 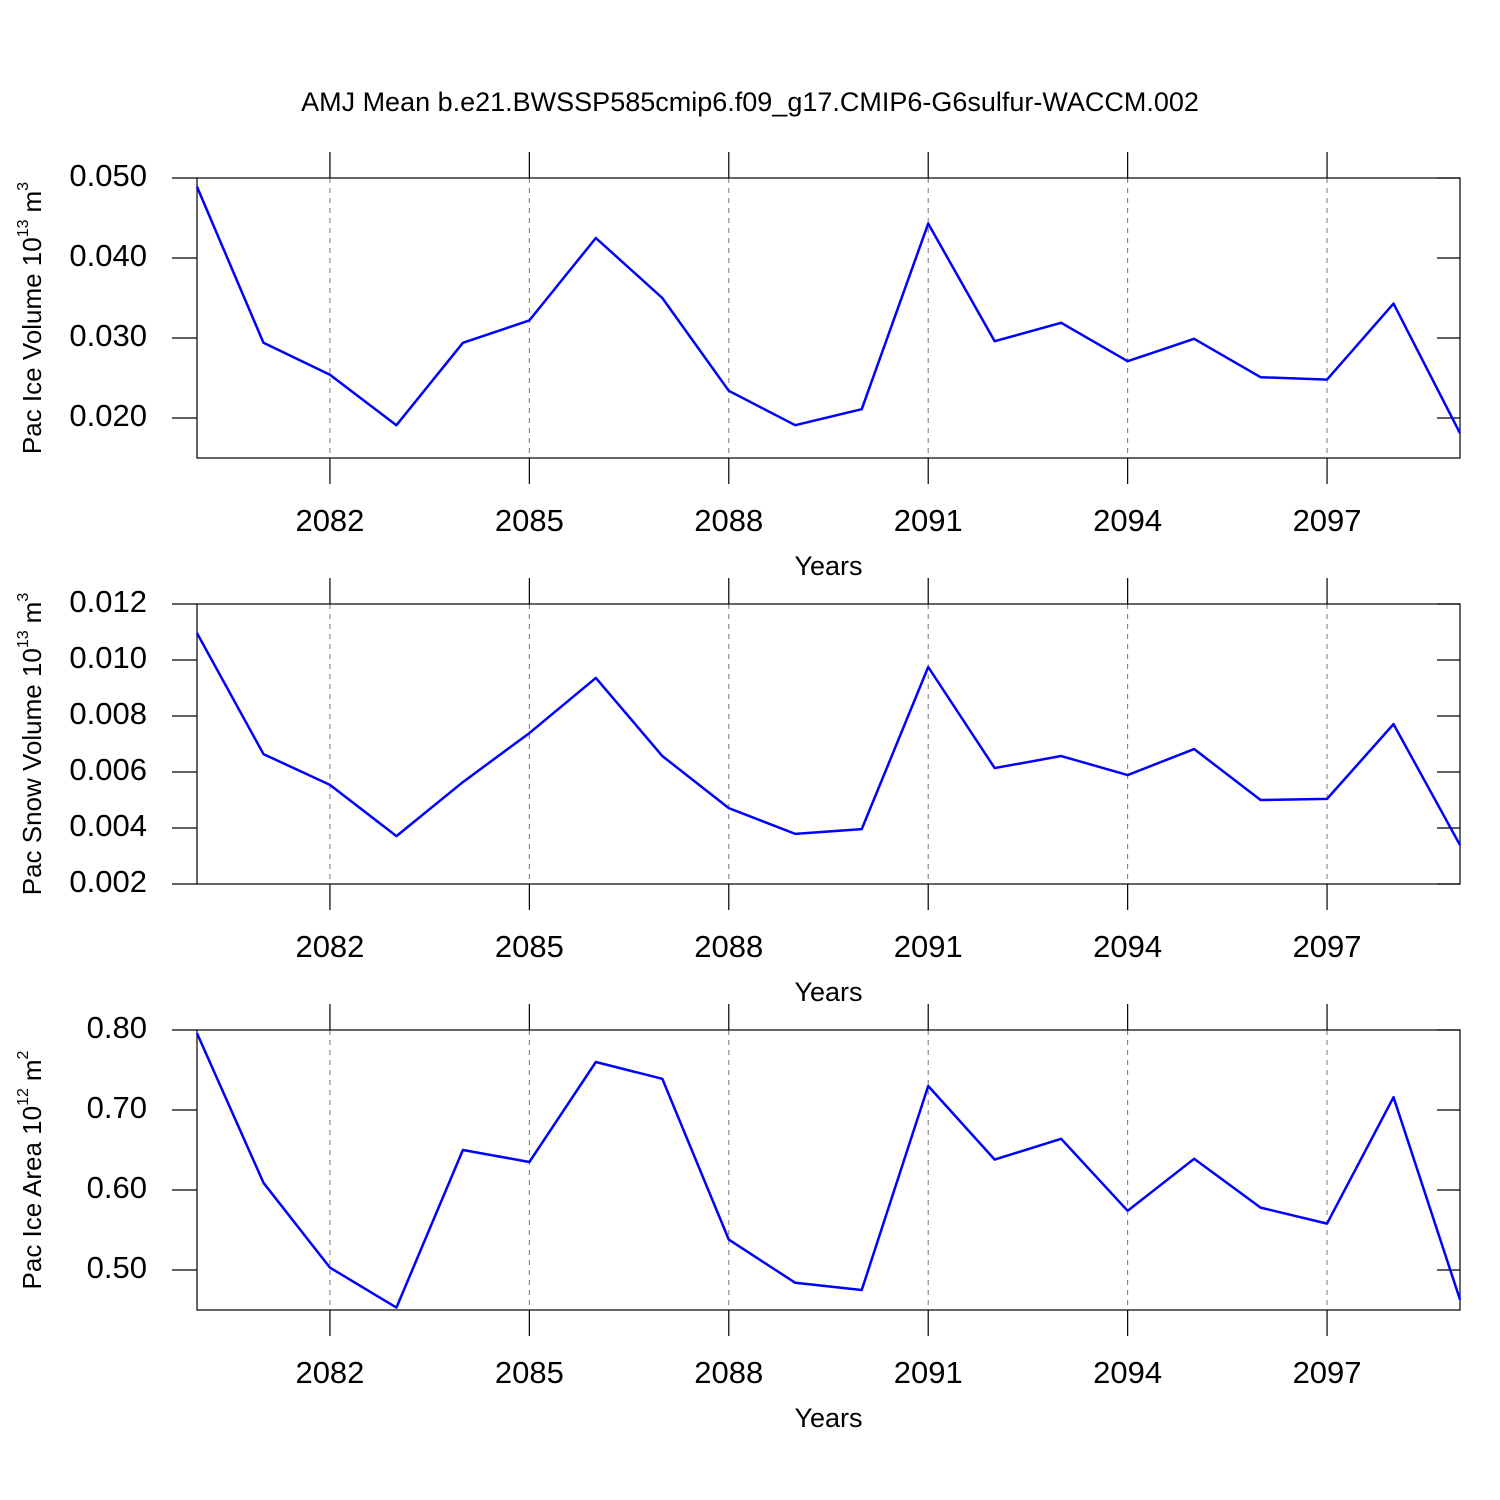 What do you see at coordinates (117, 1027) in the screenshot?
I see `y-tick-label: 0.80` at bounding box center [117, 1027].